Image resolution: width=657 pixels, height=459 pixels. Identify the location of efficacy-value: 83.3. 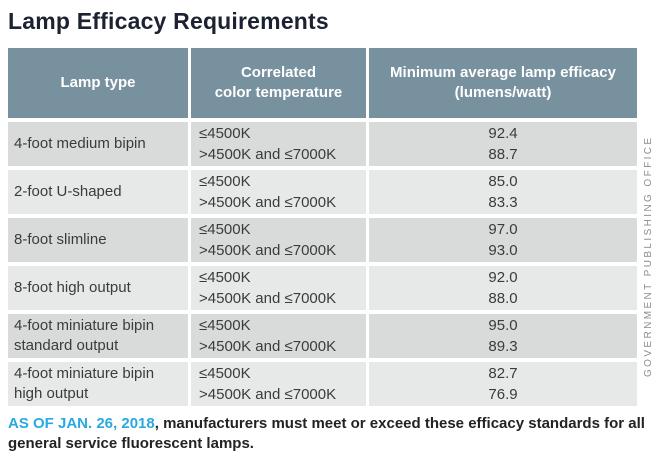
(503, 202).